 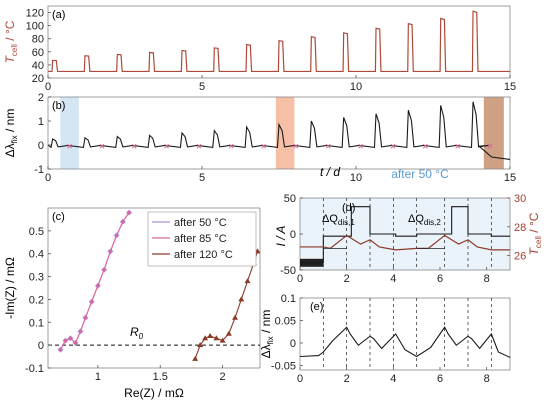 What do you see at coordinates (200, 223) in the screenshot?
I see `legend-label: after 50 °C` at bounding box center [200, 223].